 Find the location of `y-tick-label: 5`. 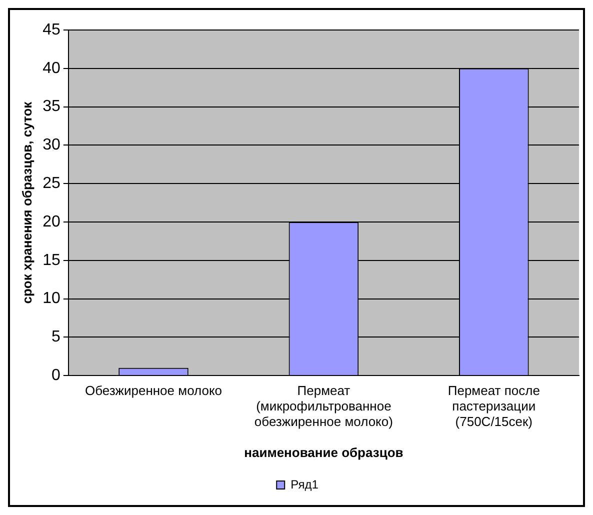

y-tick-label: 5 is located at coordinates (55, 337).